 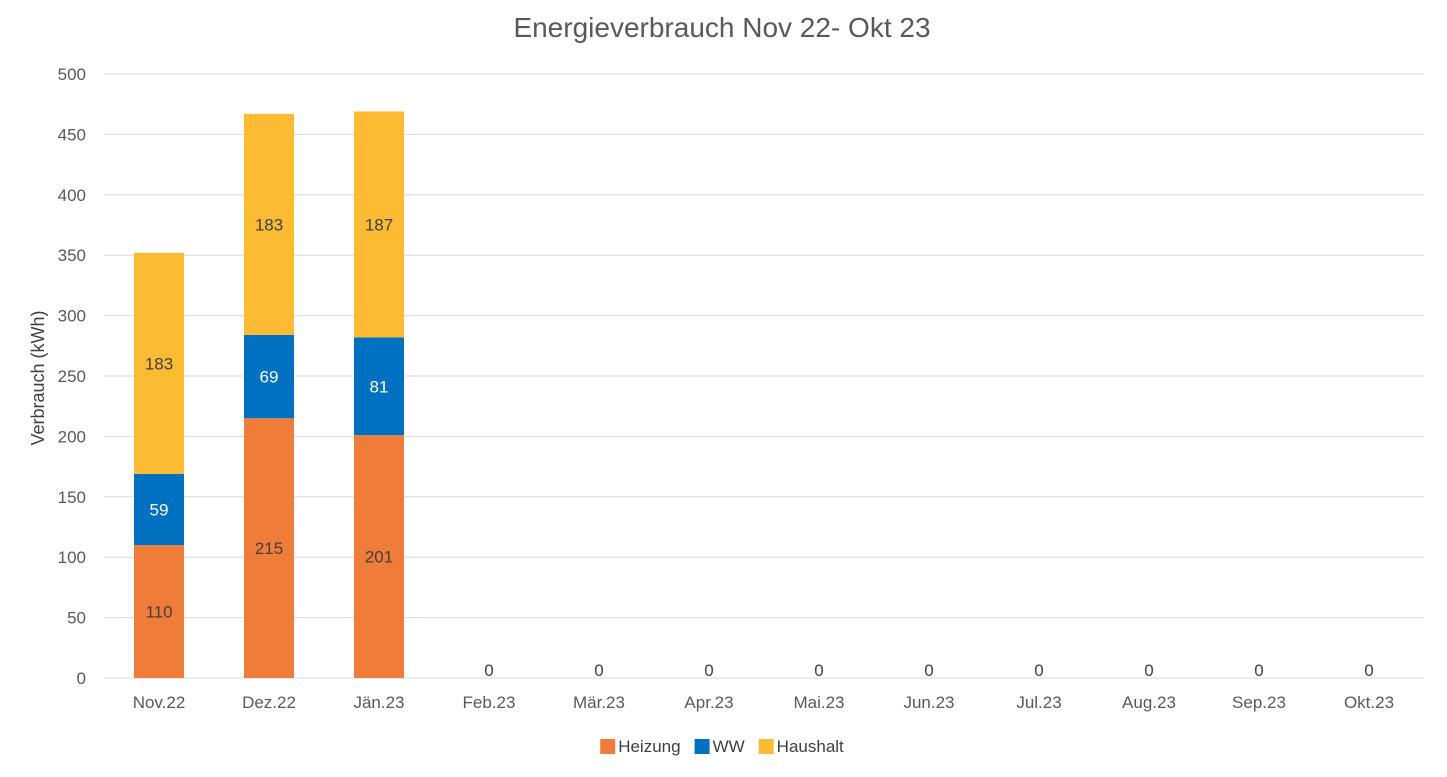 What do you see at coordinates (72, 74) in the screenshot?
I see `y-tick-label: 500` at bounding box center [72, 74].